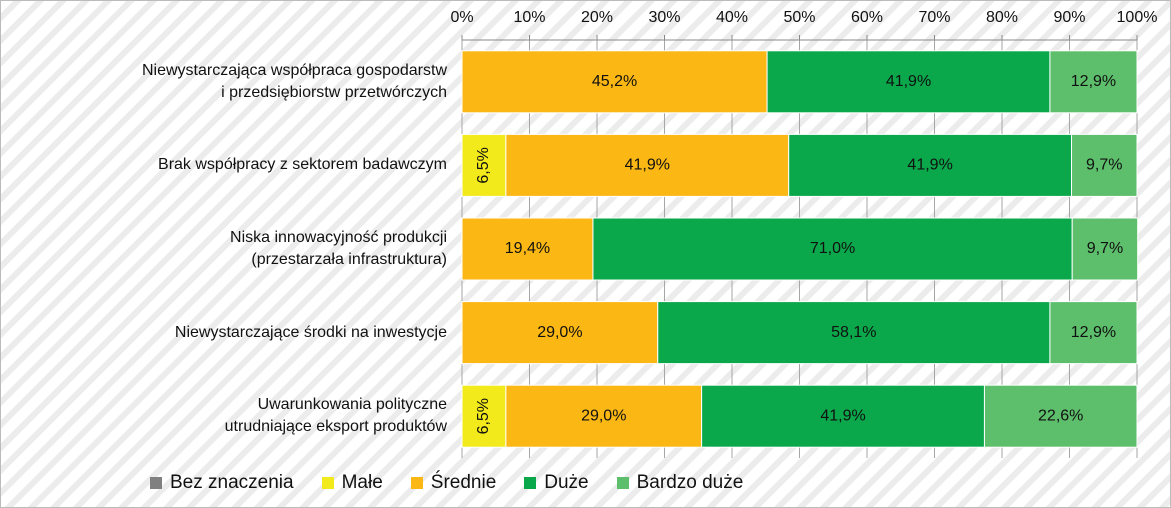 The height and width of the screenshot is (508, 1171). Describe the element at coordinates (934, 17) in the screenshot. I see `x-tick-label: 70%` at that location.